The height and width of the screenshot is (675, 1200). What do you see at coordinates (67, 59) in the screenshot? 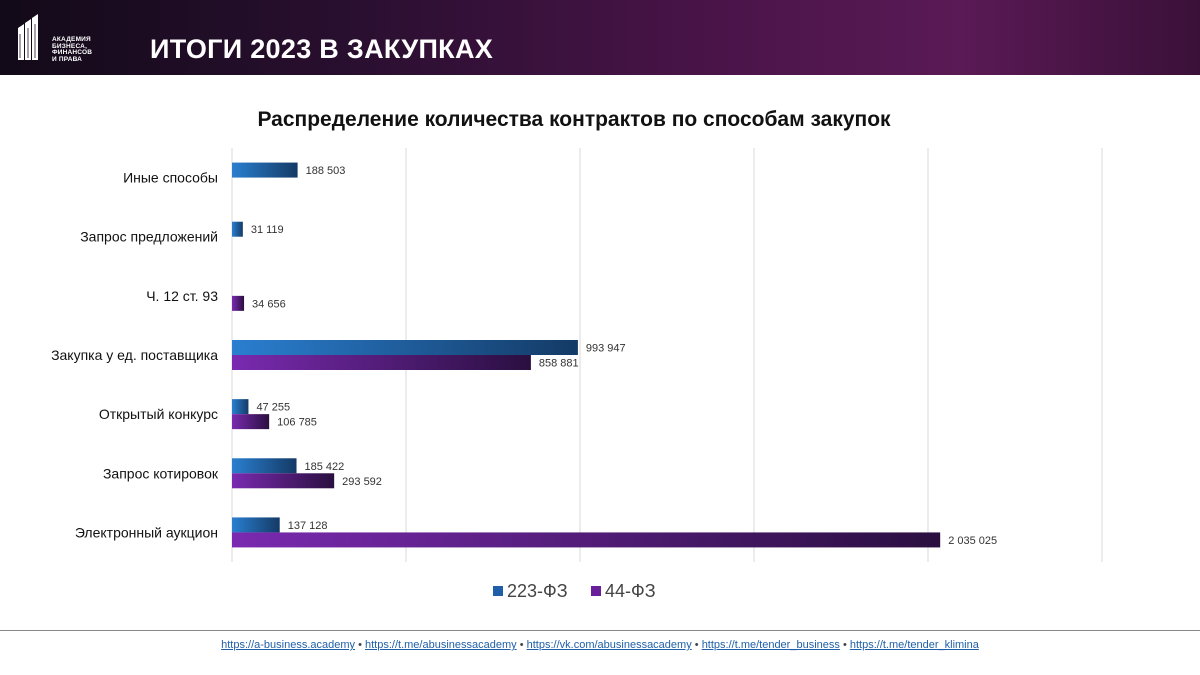
I see `logo-line: И ПРАВА` at bounding box center [67, 59].